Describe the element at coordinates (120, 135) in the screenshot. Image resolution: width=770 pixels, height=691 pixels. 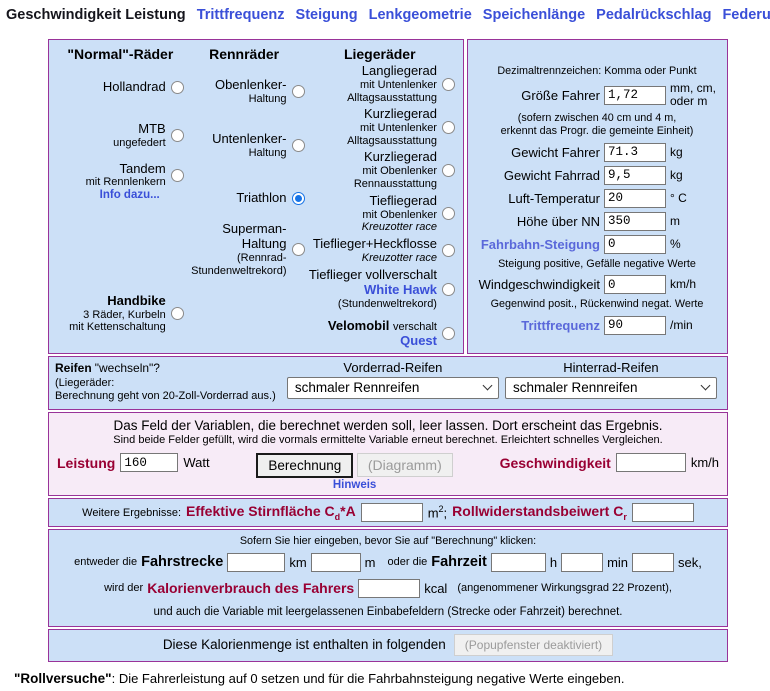
I see `bike-option-mtb: MTB ungefedert` at that location.